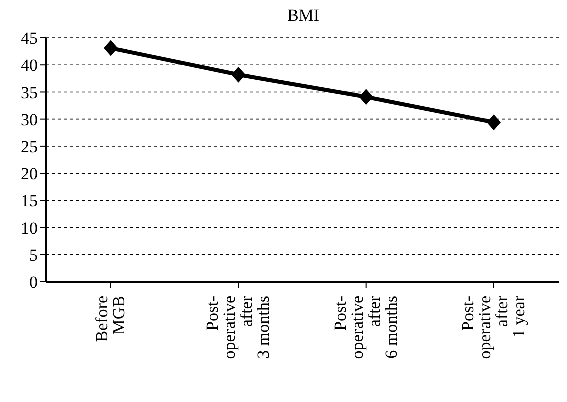 This screenshot has height=402, width=567. What do you see at coordinates (29, 66) in the screenshot?
I see `y-tick-label: 40` at bounding box center [29, 66].